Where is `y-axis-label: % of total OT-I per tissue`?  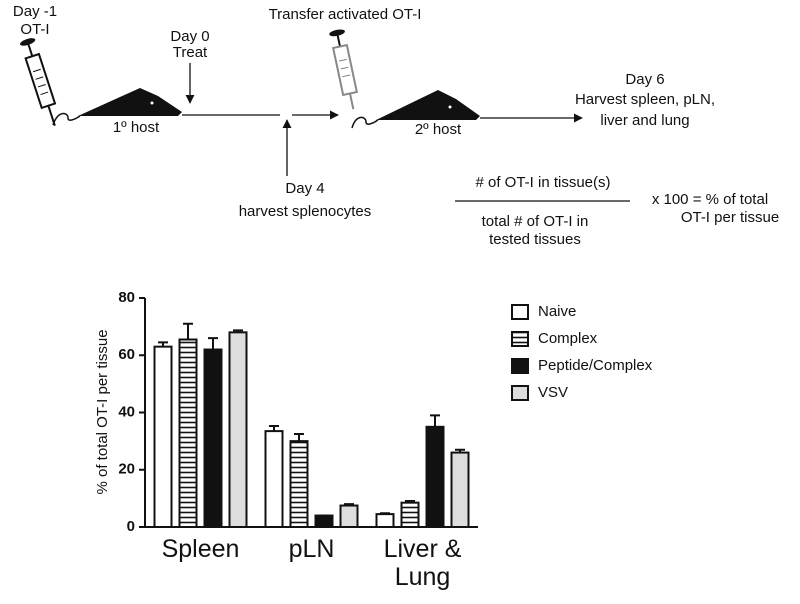 y-axis-label: % of total OT-I per tissue is located at coordinates (102, 411).